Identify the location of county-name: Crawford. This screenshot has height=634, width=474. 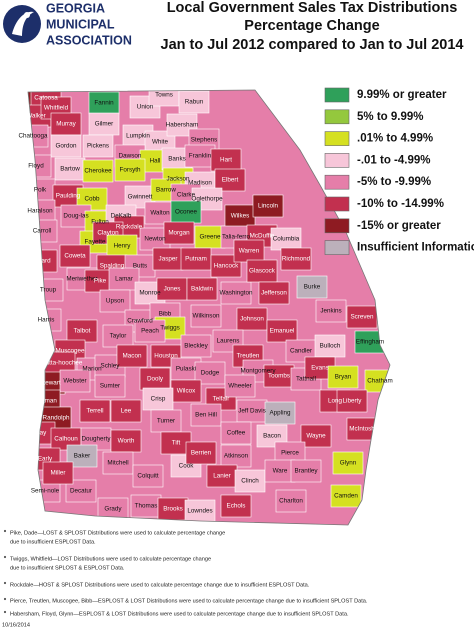
(140, 321).